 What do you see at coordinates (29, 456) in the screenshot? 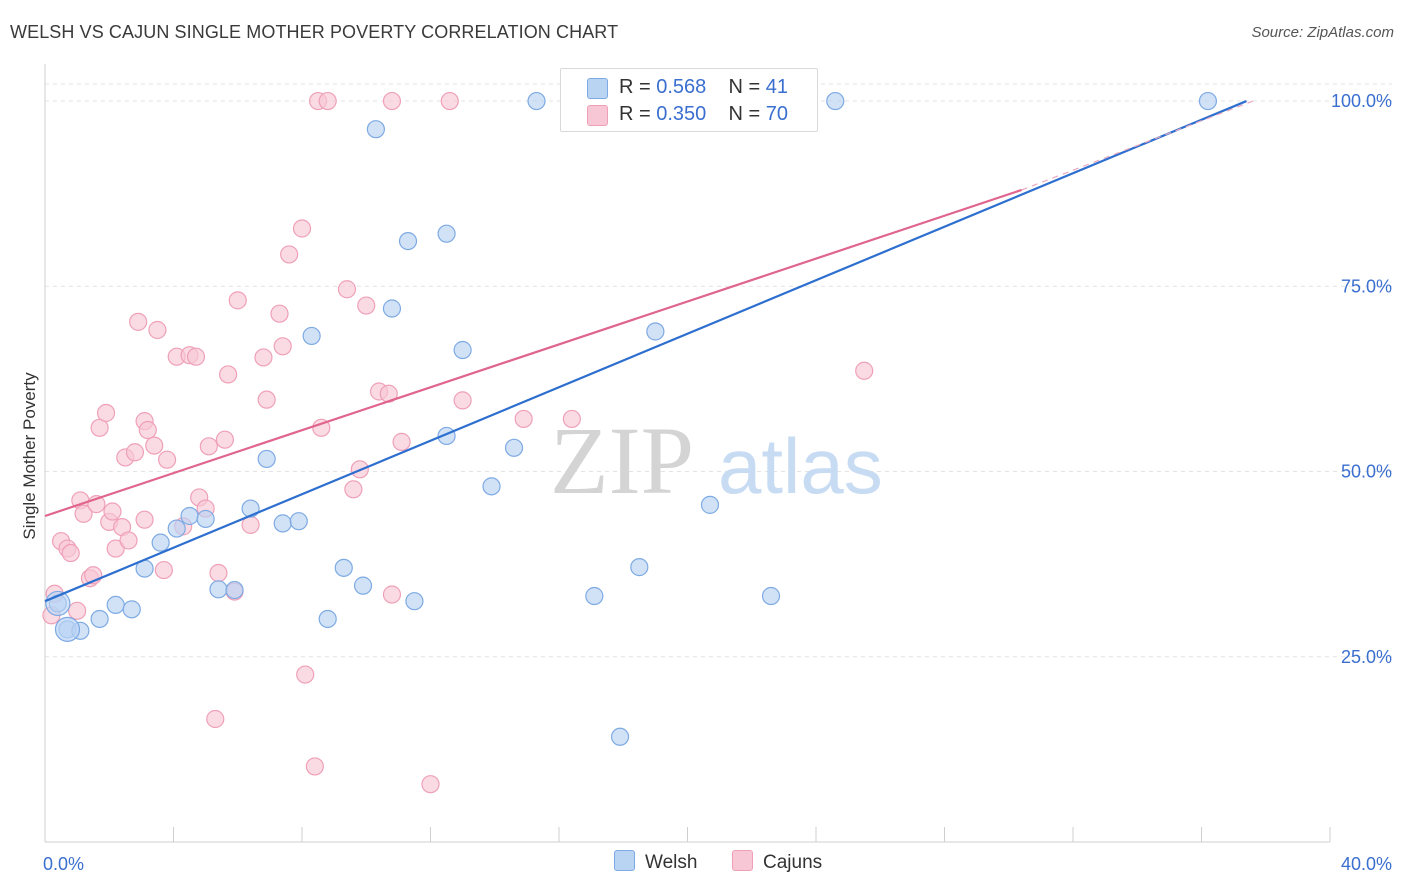
I see `y-axis-label: Single Mother Poverty` at bounding box center [29, 456].